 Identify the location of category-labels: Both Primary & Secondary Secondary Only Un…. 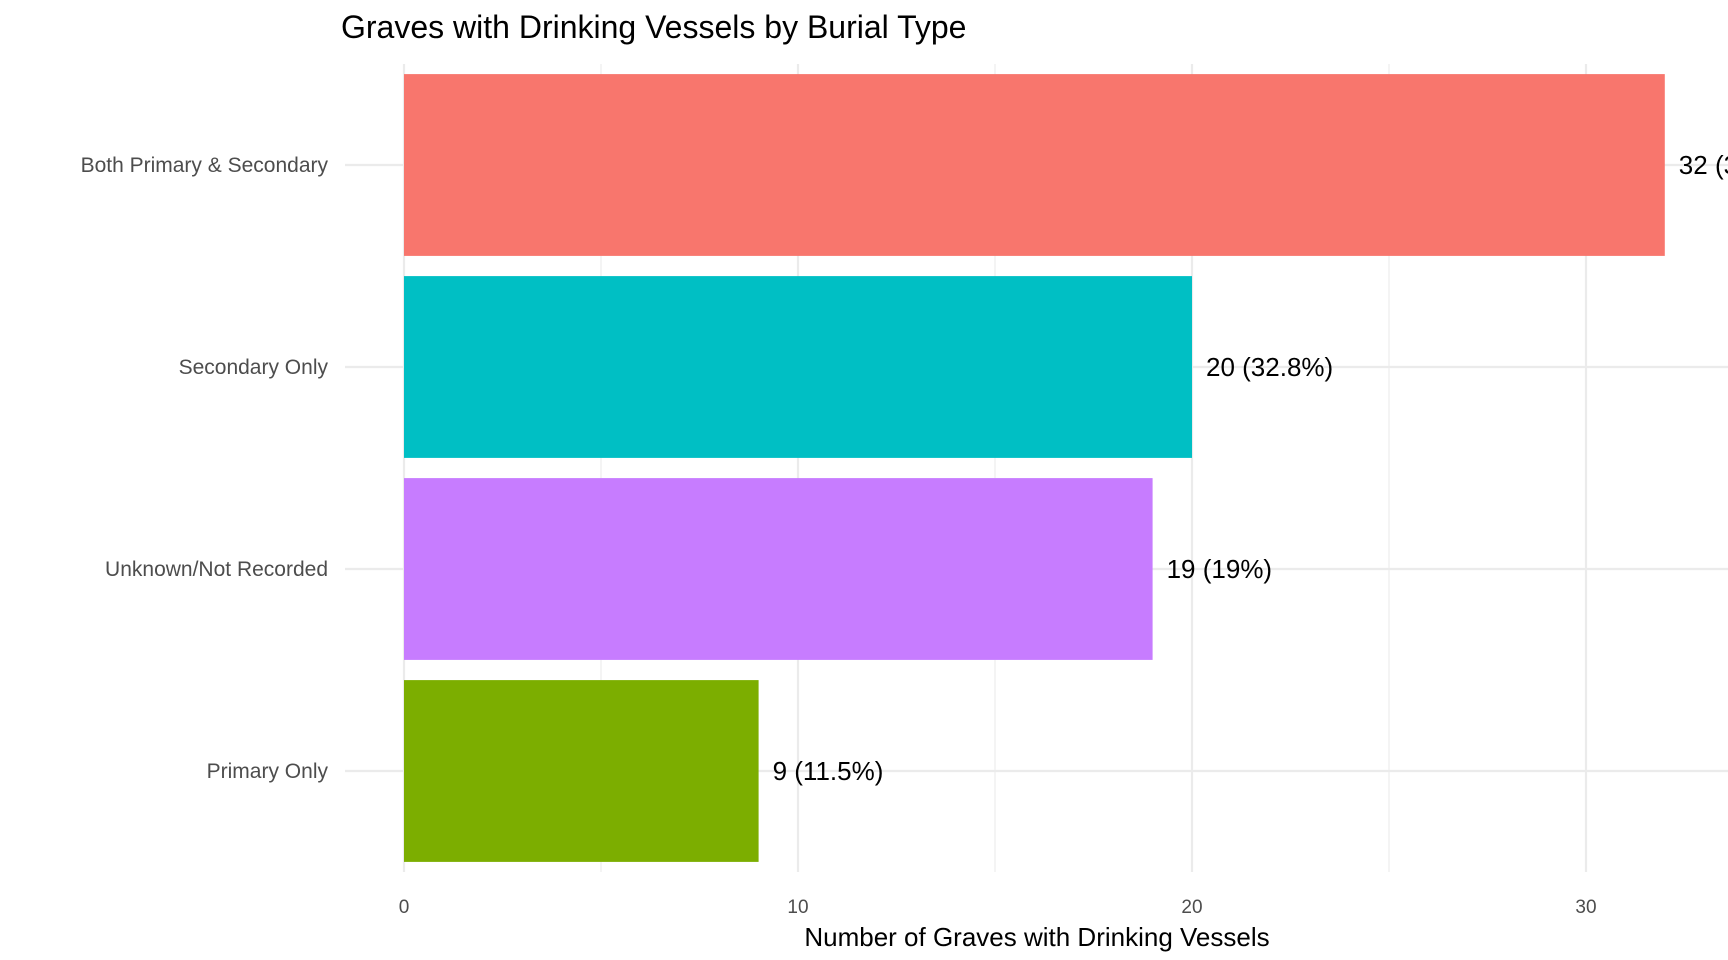
(205, 468).